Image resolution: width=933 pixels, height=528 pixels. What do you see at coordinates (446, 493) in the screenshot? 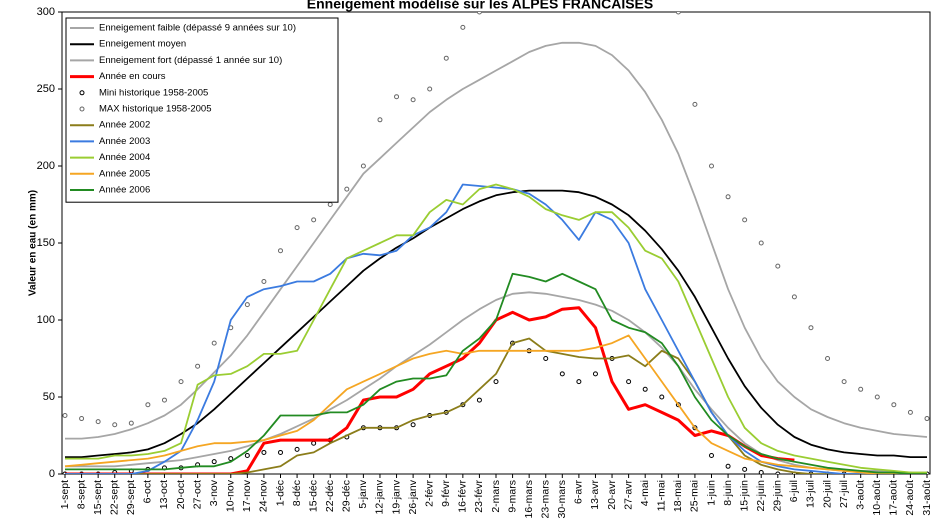
I see `x-tick-label: 9-févr` at bounding box center [446, 493].